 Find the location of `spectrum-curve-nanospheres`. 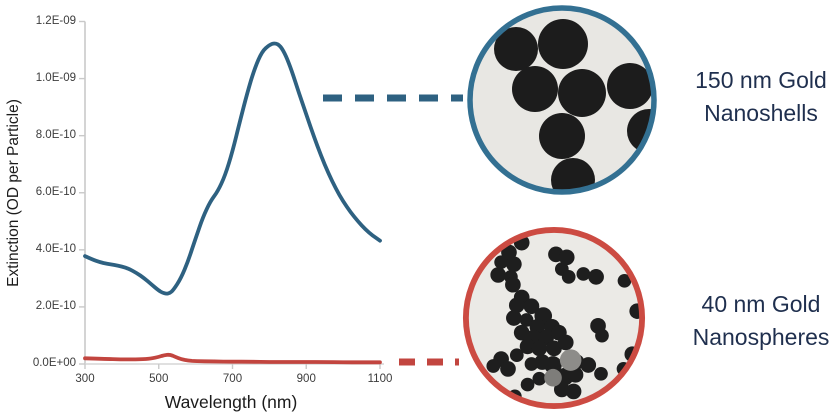

spectrum-curve-nanospheres is located at coordinates (232, 358).